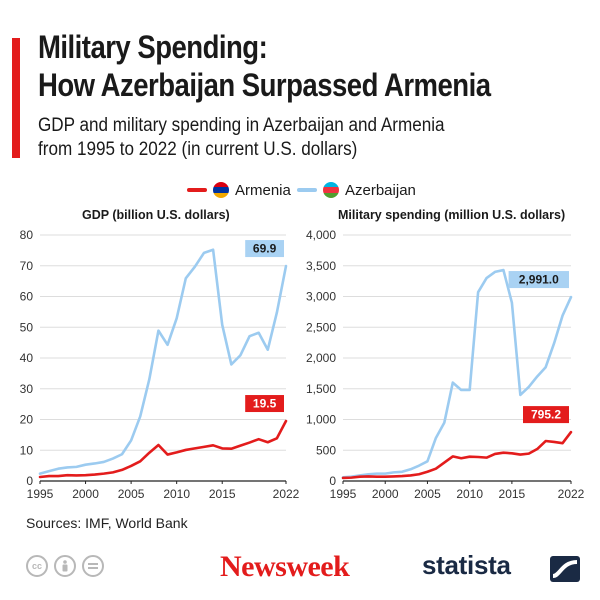  I want to click on military-y-tick-label: 3,000, so click(321, 297).